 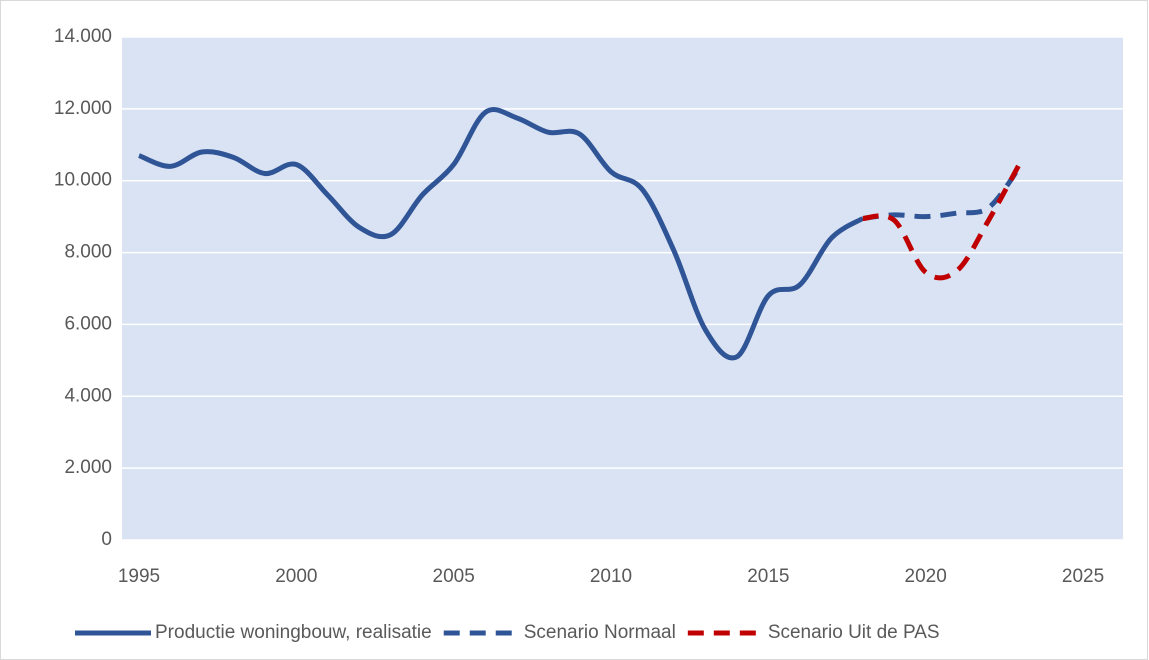 What do you see at coordinates (88, 467) in the screenshot?
I see `y-tick-label: 2.000` at bounding box center [88, 467].